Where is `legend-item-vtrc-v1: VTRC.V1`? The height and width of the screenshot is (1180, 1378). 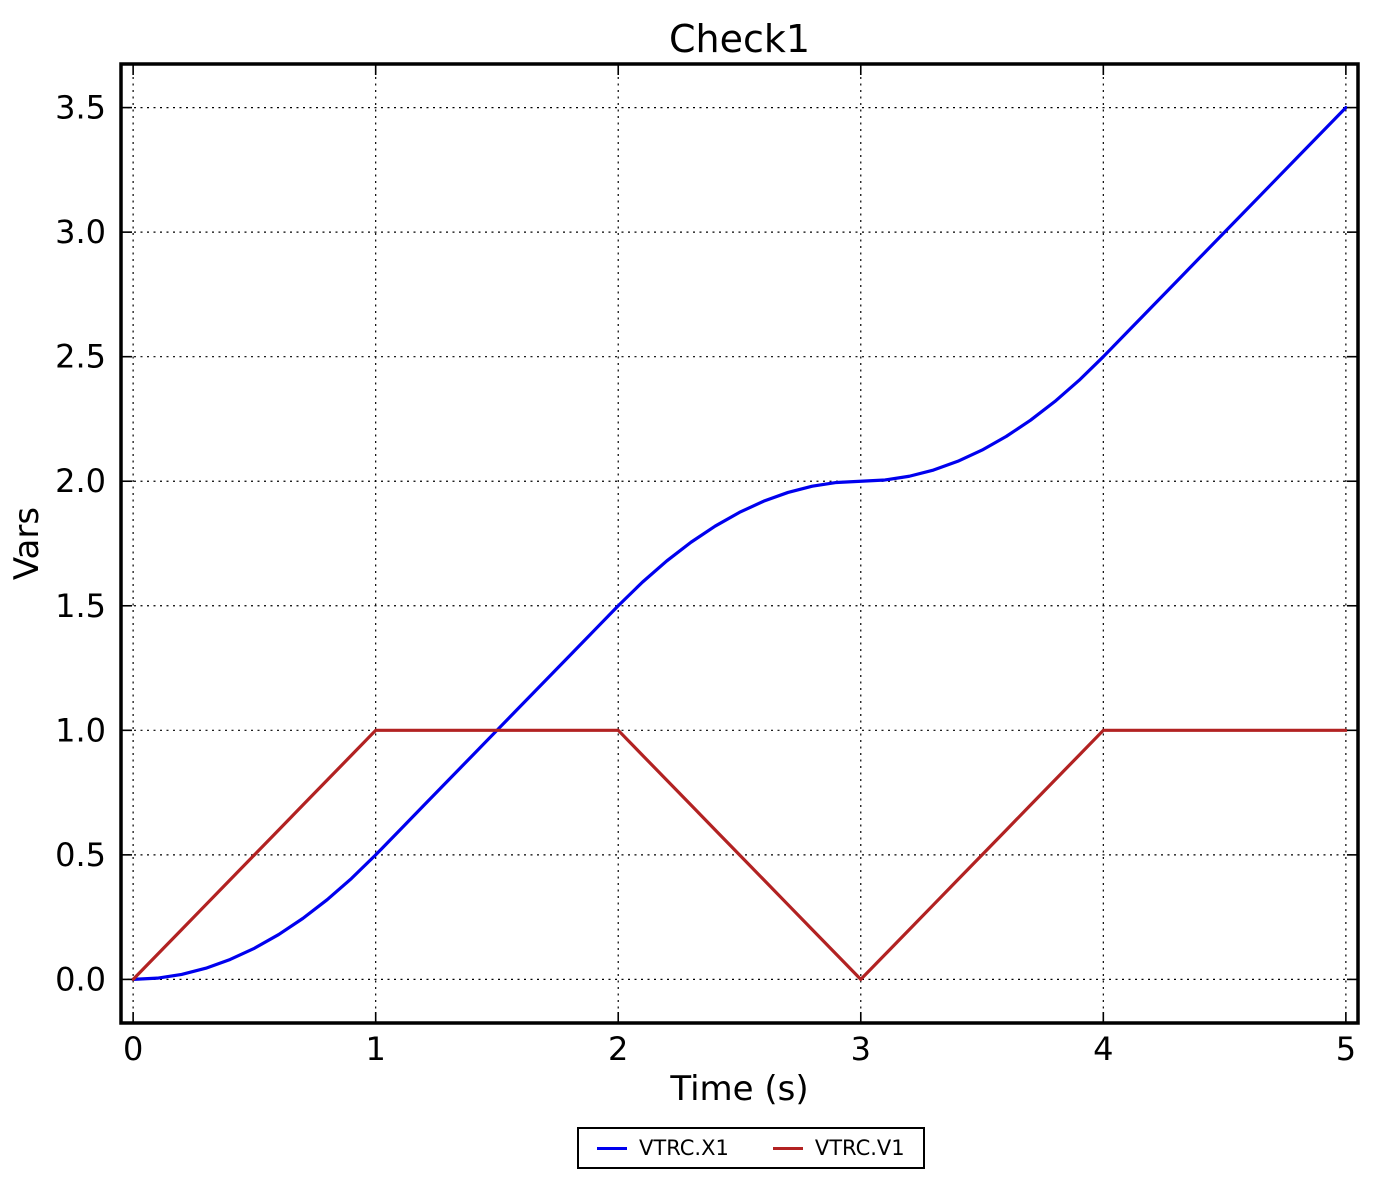 legend-item-vtrc-v1: VTRC.V1 is located at coordinates (838, 1148).